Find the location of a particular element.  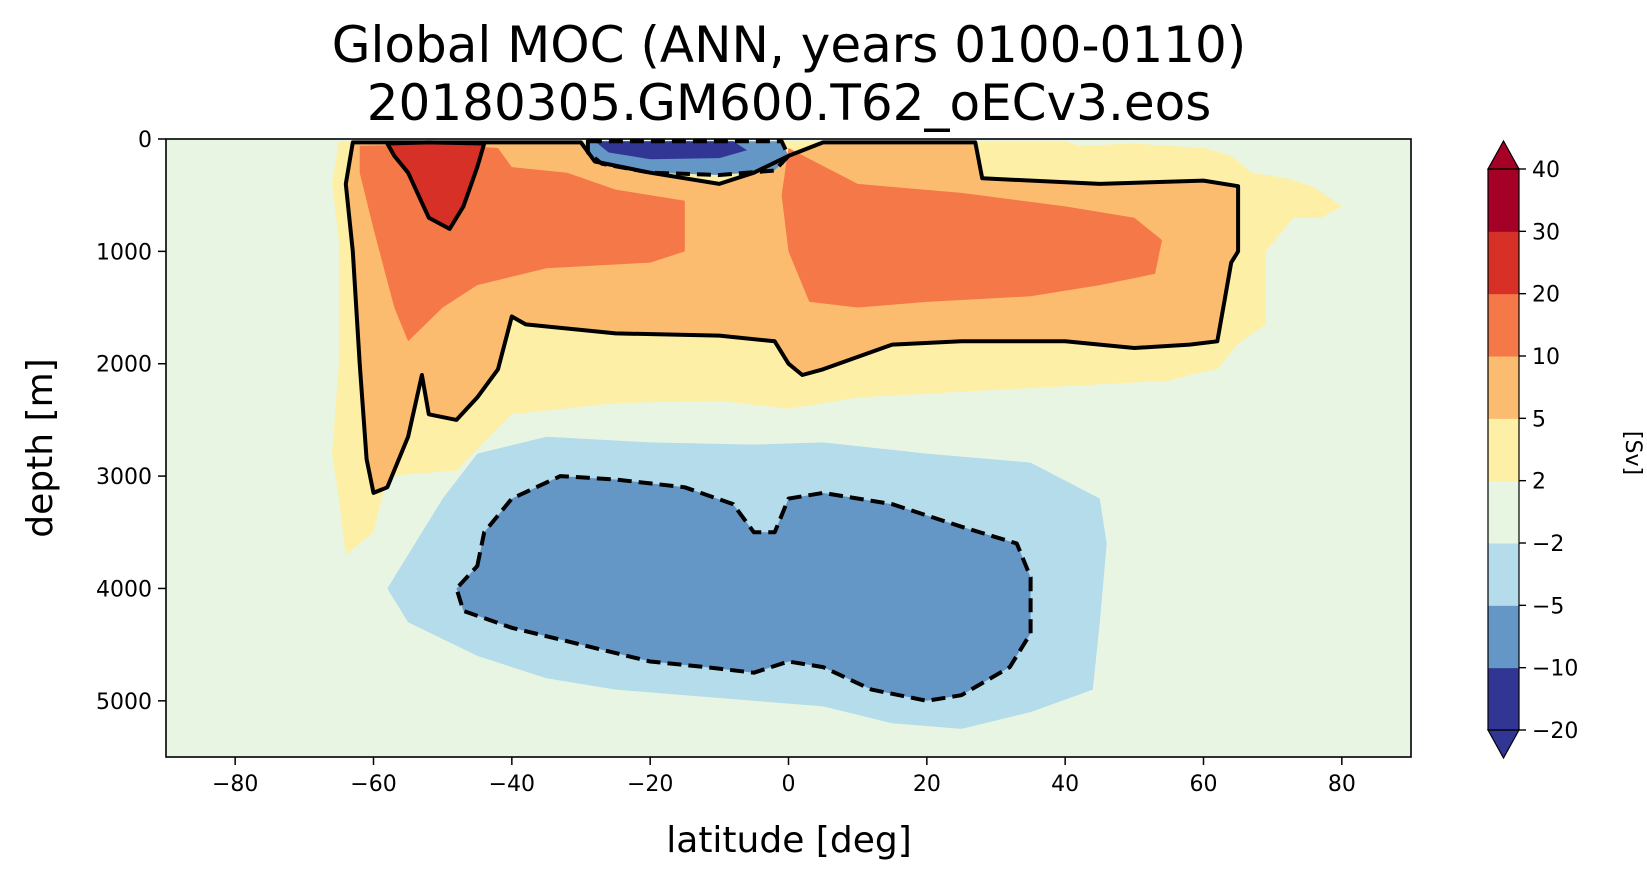

x-axis: −80 −60 −40 −20 0 20 40 60 80 is located at coordinates (784, 777).